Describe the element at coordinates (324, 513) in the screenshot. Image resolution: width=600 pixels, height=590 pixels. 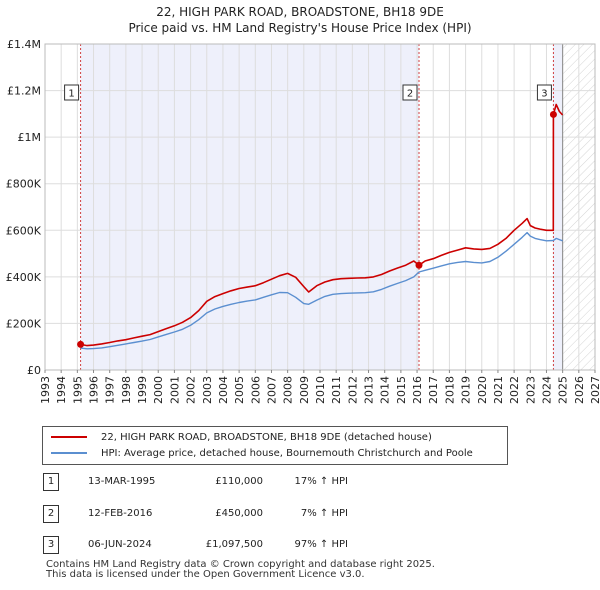
I see `transaction-hpi: 7% ↑ HPI` at that location.